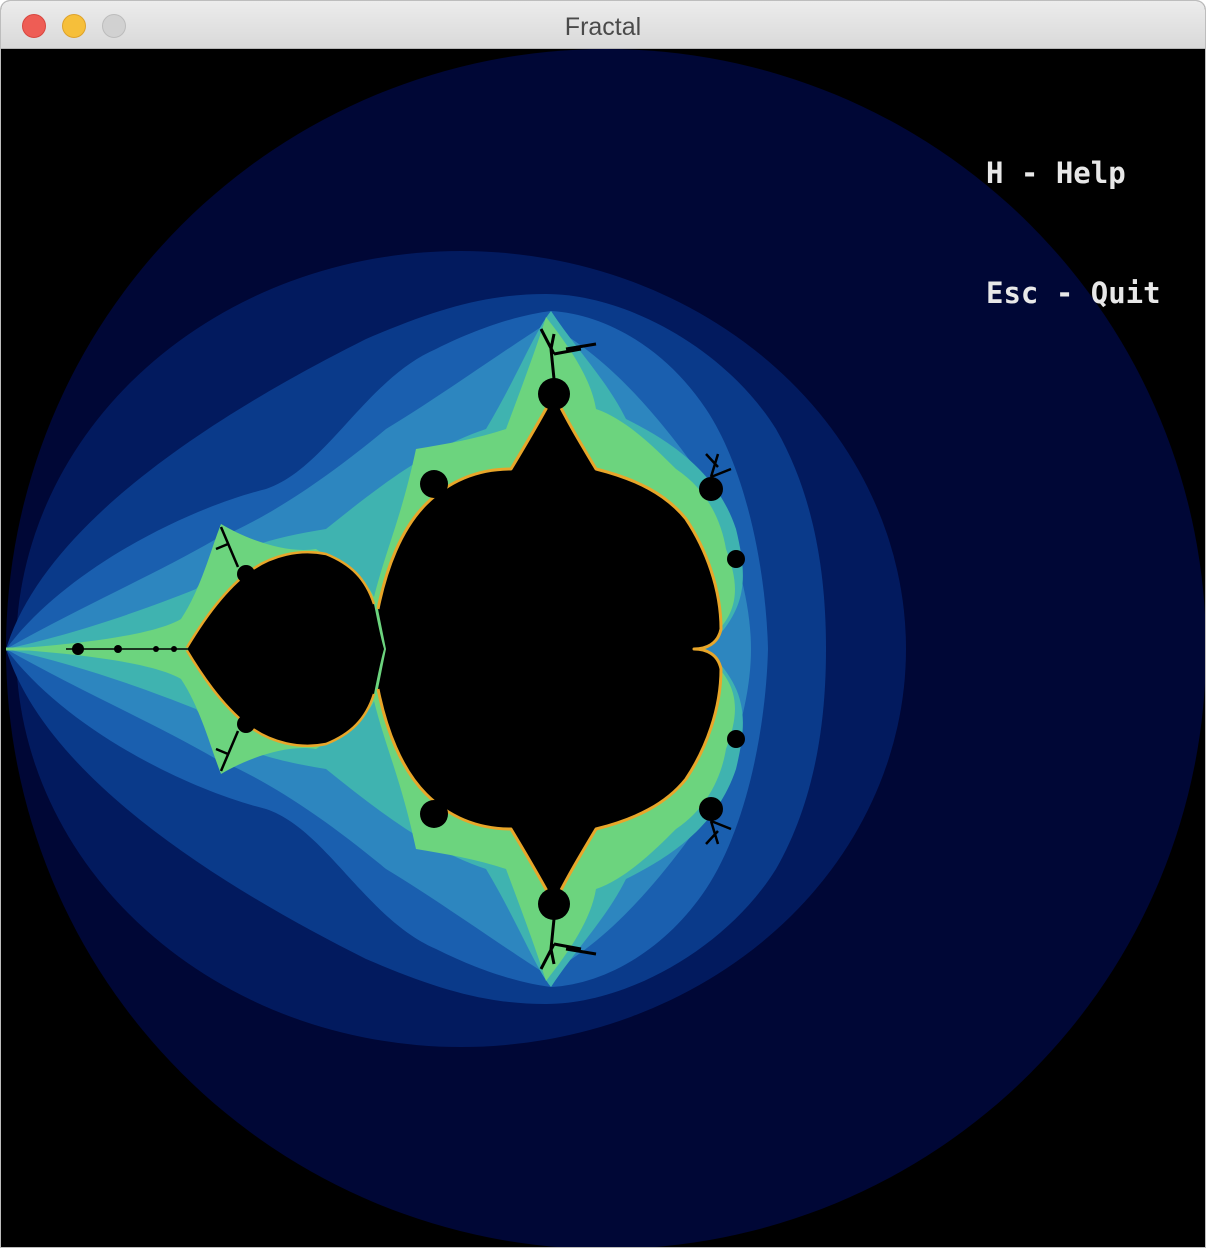 The height and width of the screenshot is (1248, 1206). What do you see at coordinates (736, 559) in the screenshot?
I see `bulb-right-upper` at bounding box center [736, 559].